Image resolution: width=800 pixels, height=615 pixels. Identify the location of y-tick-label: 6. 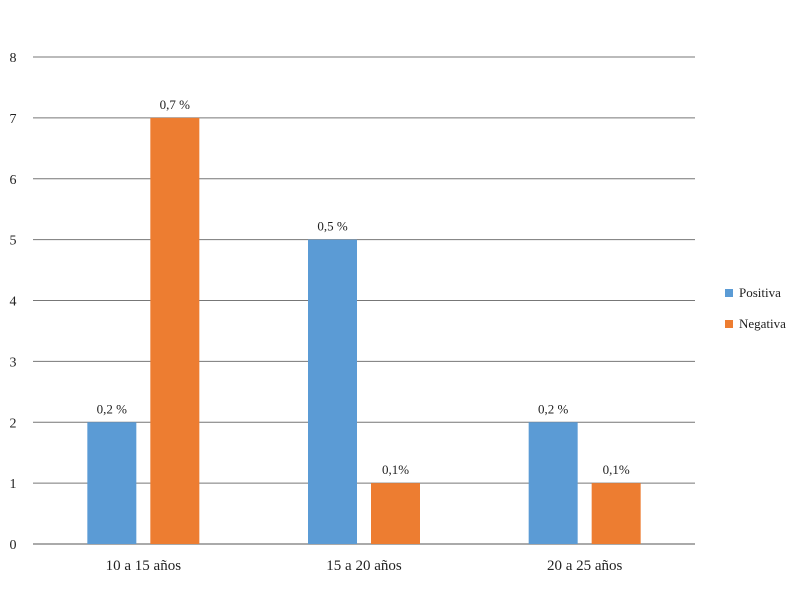
(13, 180).